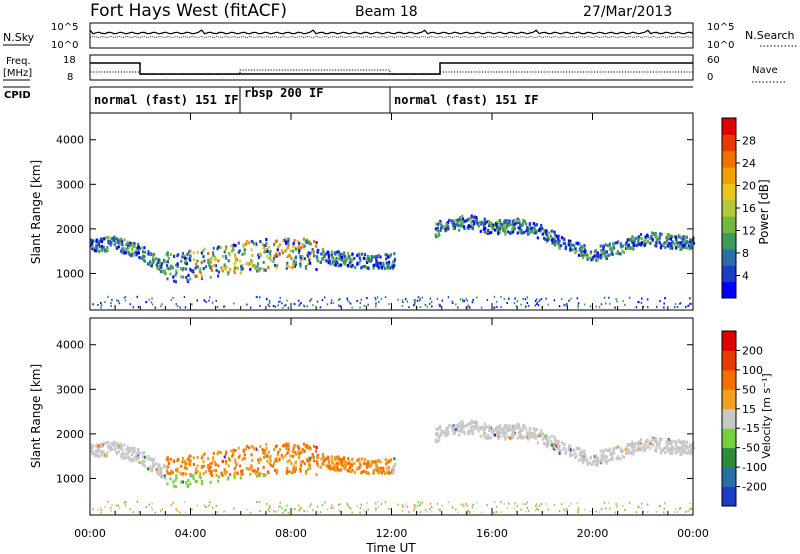 The image size is (800, 554). I want to click on x-tick-label: 04:00, so click(191, 533).